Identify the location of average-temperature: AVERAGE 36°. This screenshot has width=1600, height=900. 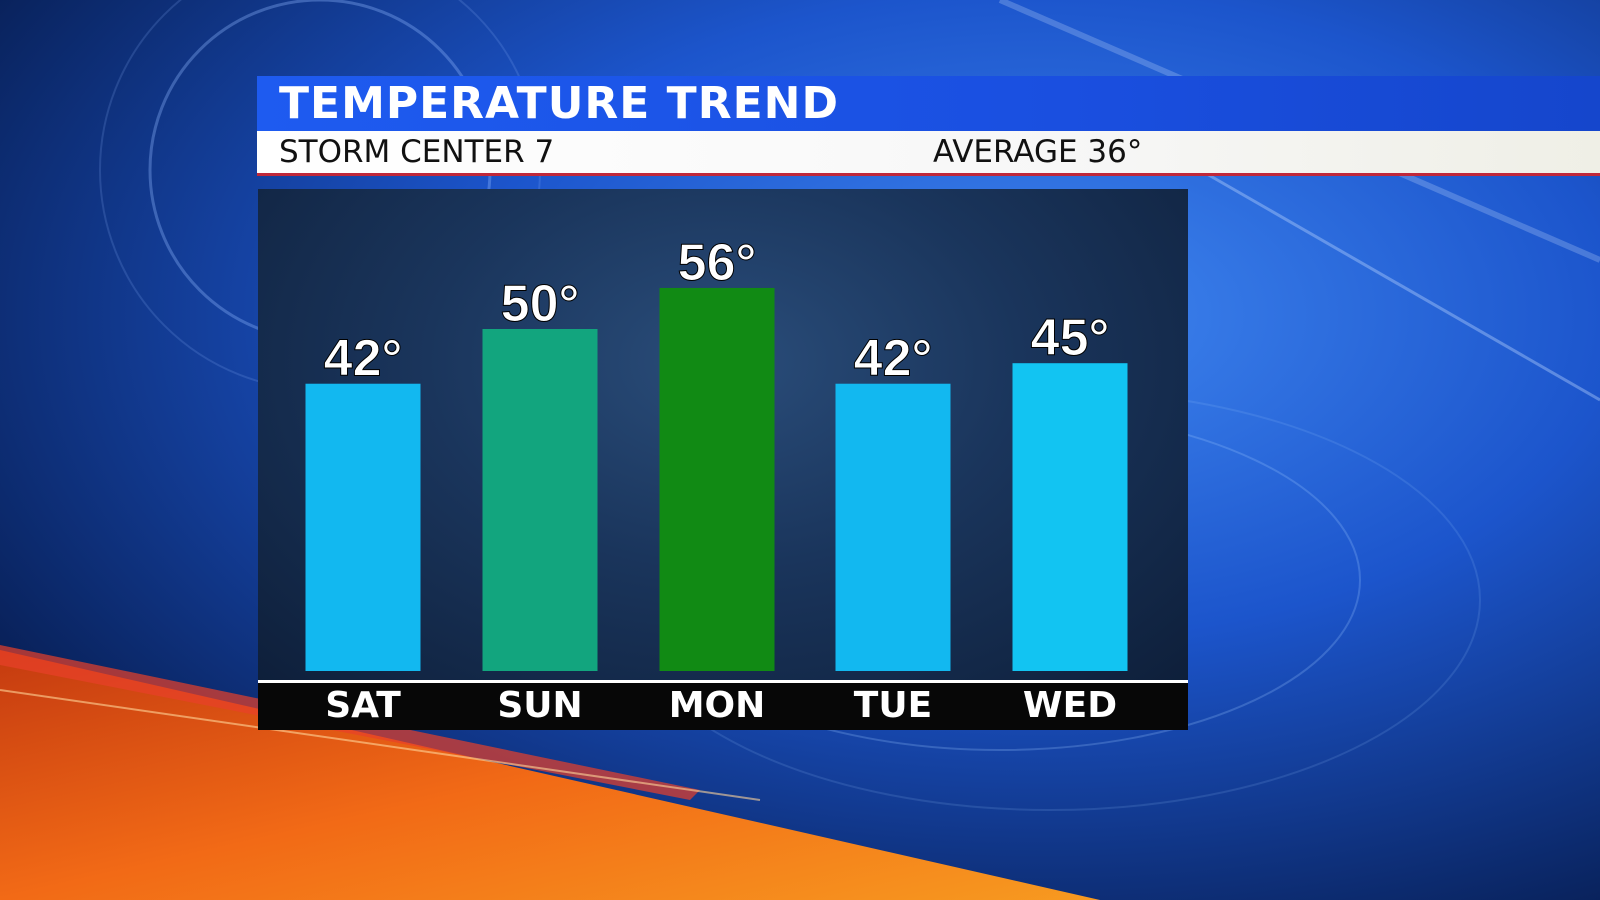
(1038, 152).